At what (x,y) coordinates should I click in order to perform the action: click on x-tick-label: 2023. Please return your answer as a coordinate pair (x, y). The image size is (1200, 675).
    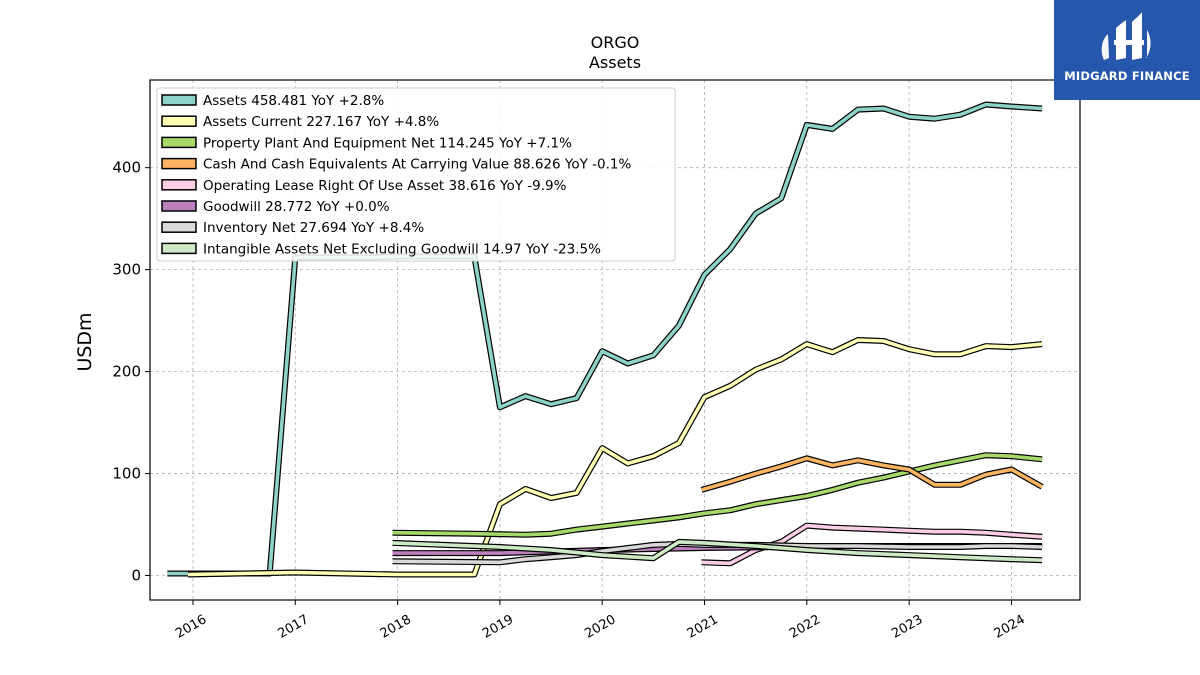
    Looking at the image, I should click on (907, 627).